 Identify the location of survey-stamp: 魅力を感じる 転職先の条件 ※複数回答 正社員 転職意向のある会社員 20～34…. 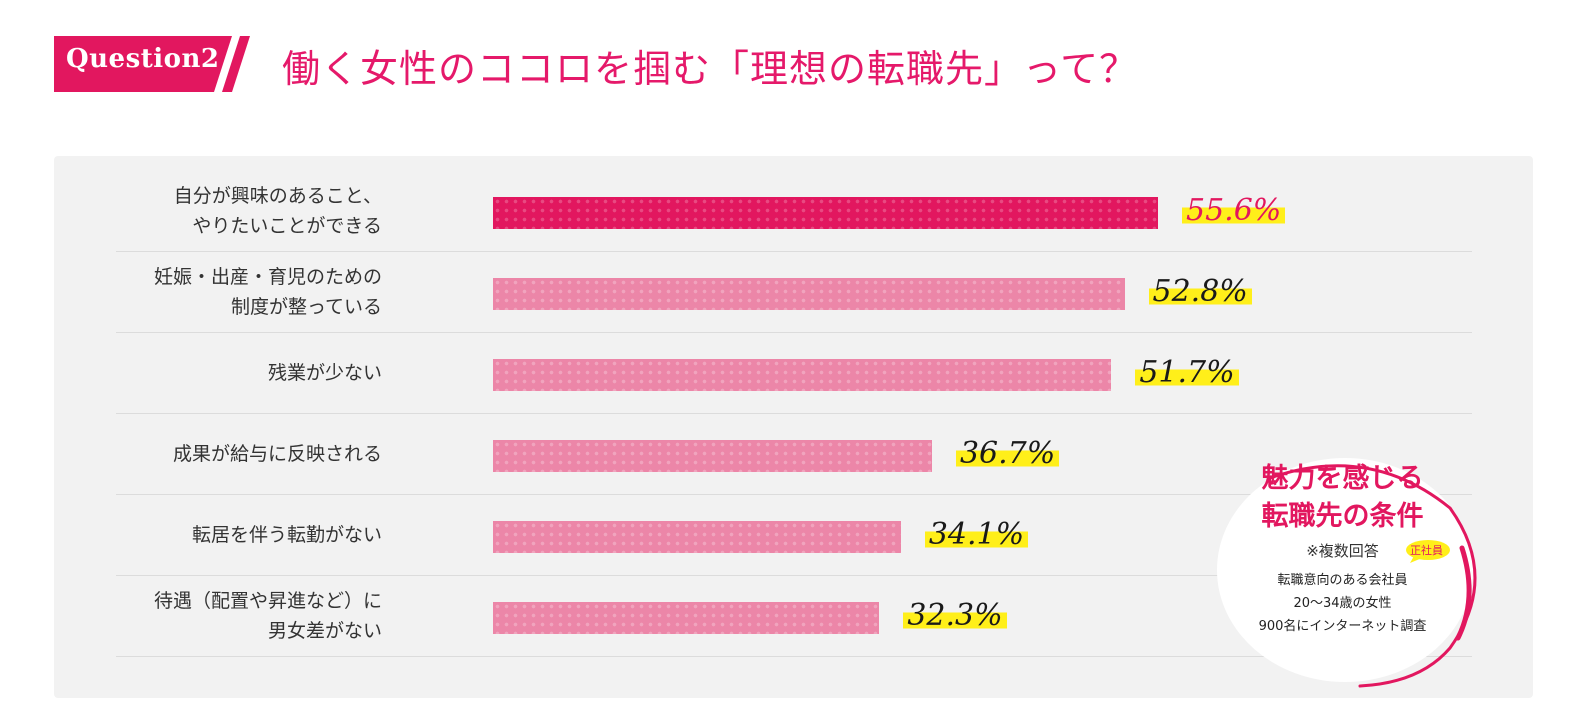
(1342, 568).